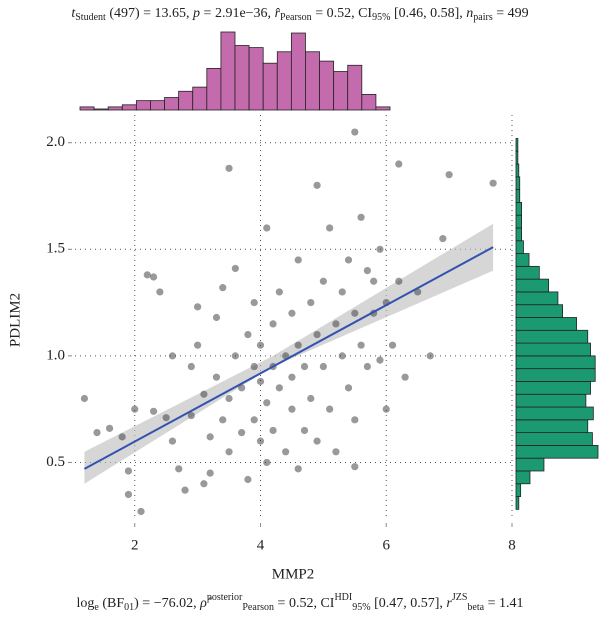 The height and width of the screenshot is (620, 600). Describe the element at coordinates (90, 17) in the screenshot. I see `text-part: Student` at that location.